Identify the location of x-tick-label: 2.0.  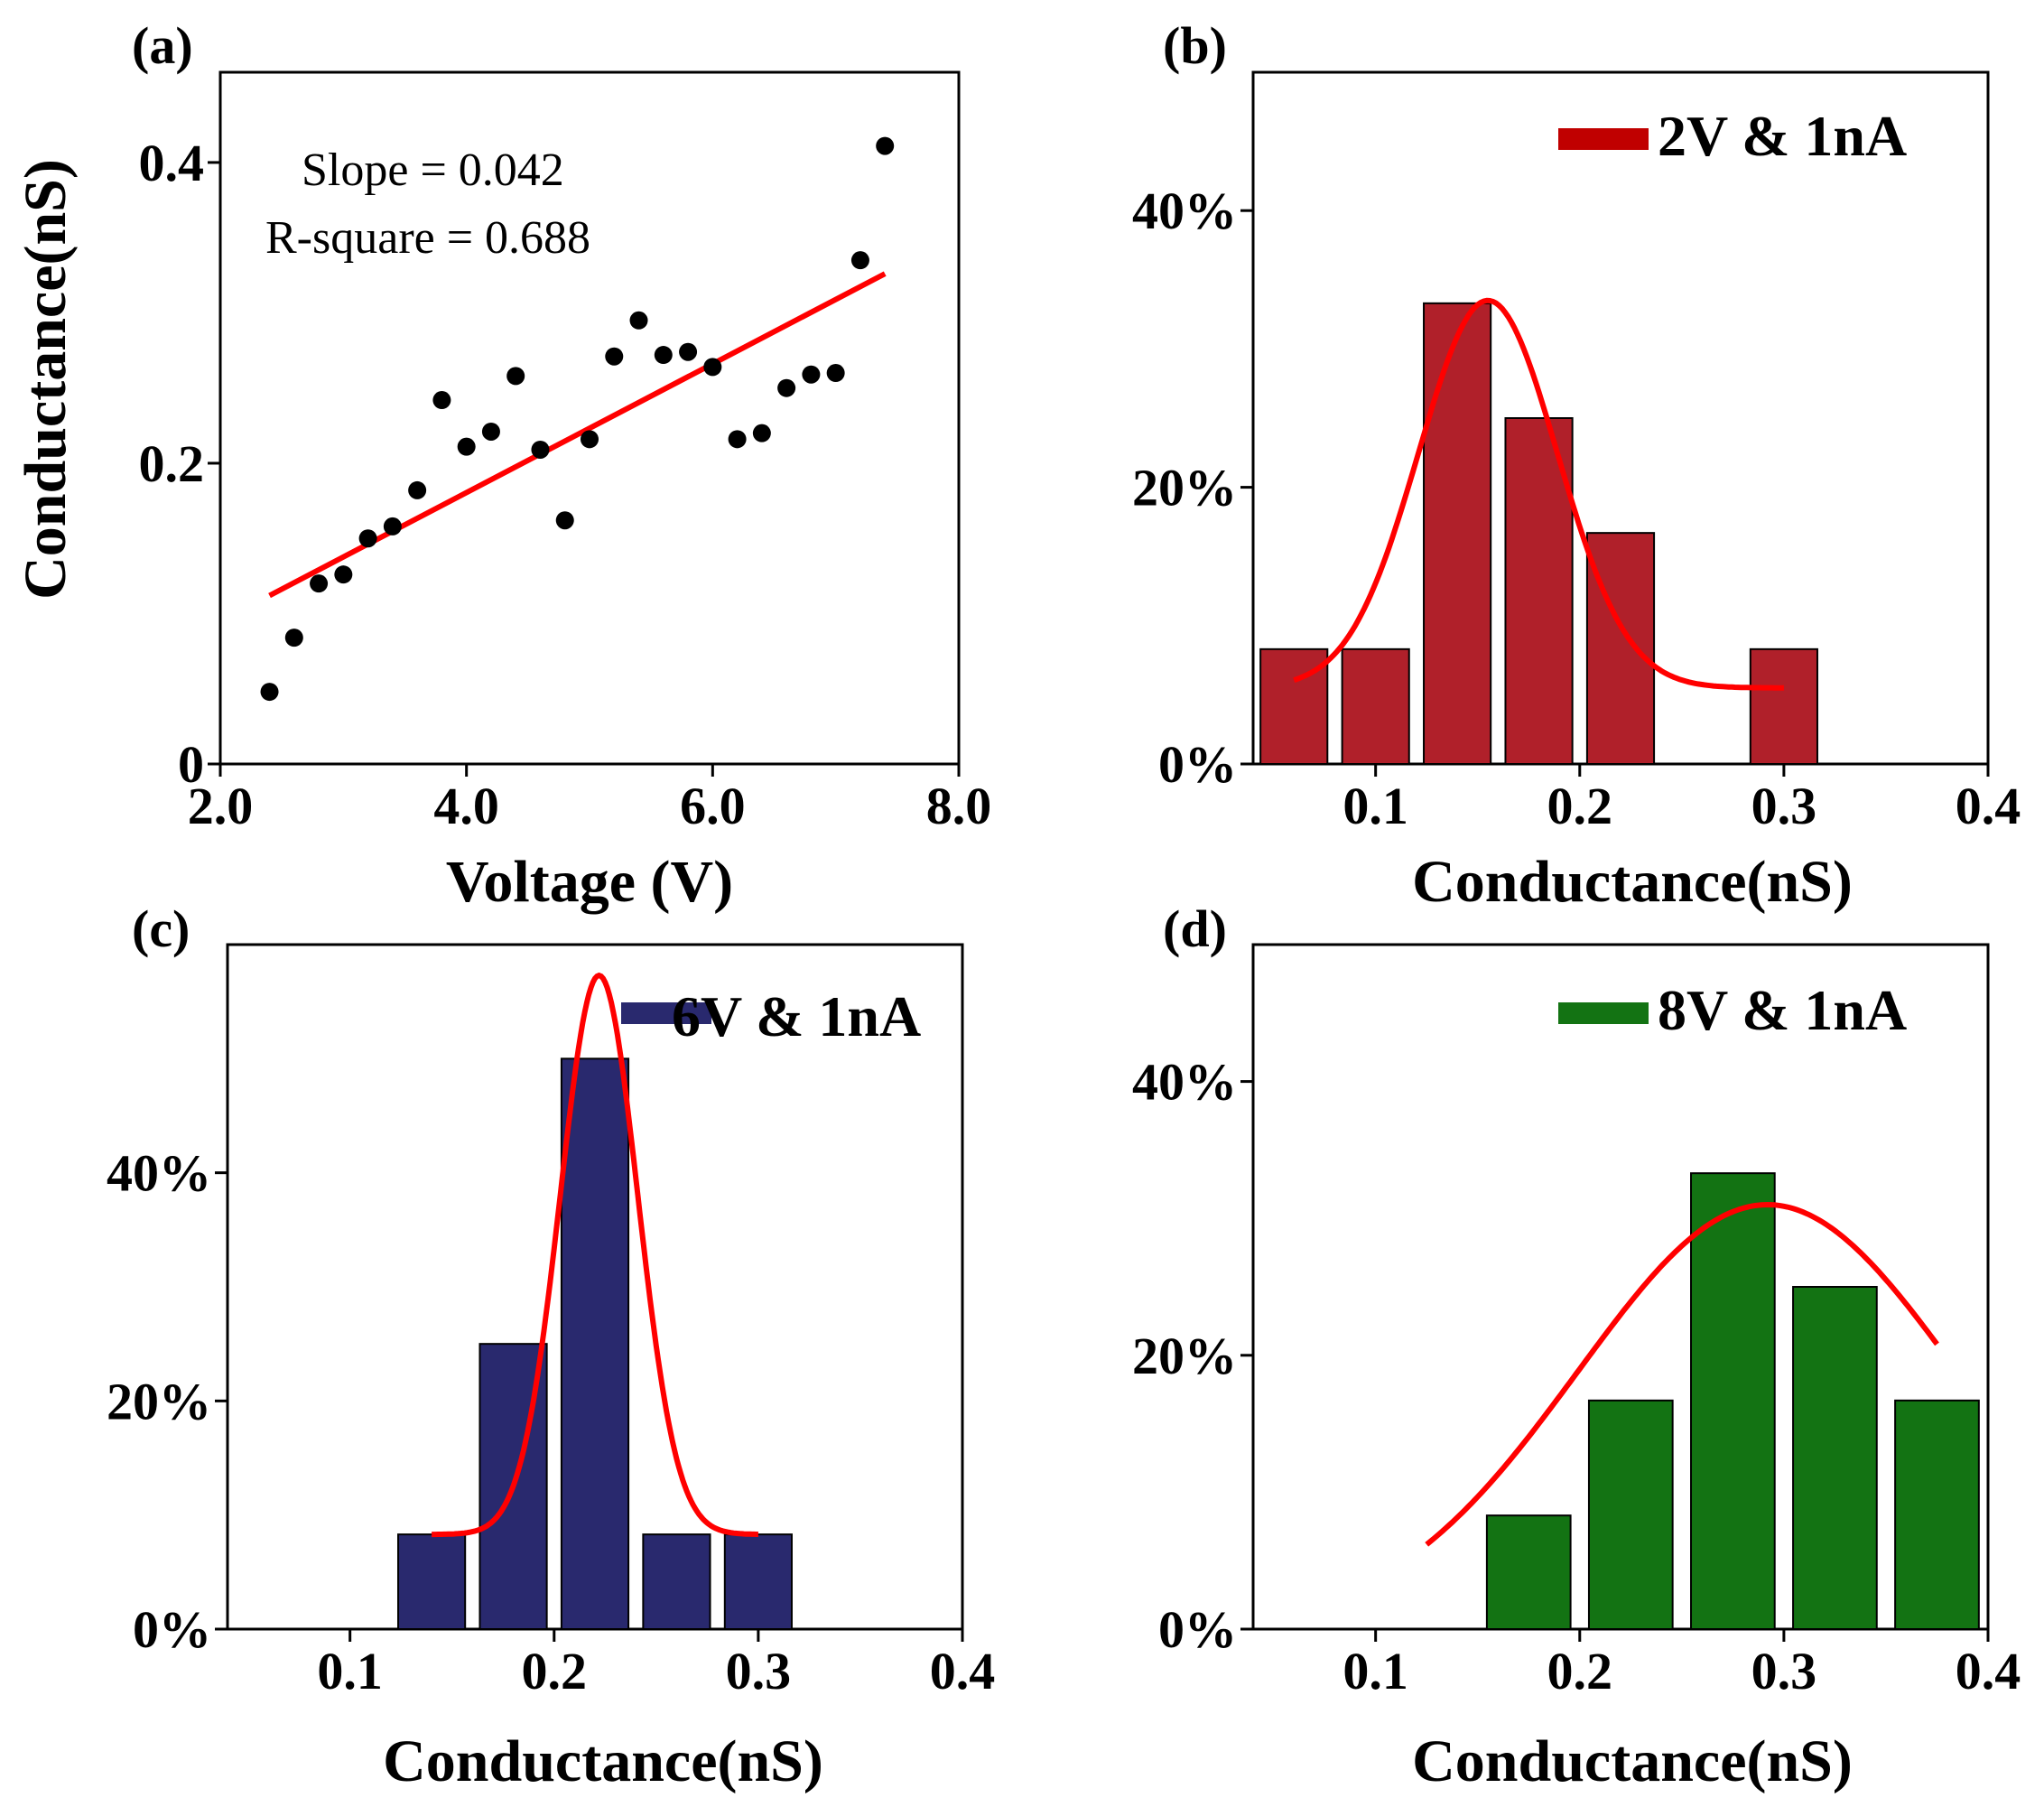
(221, 806).